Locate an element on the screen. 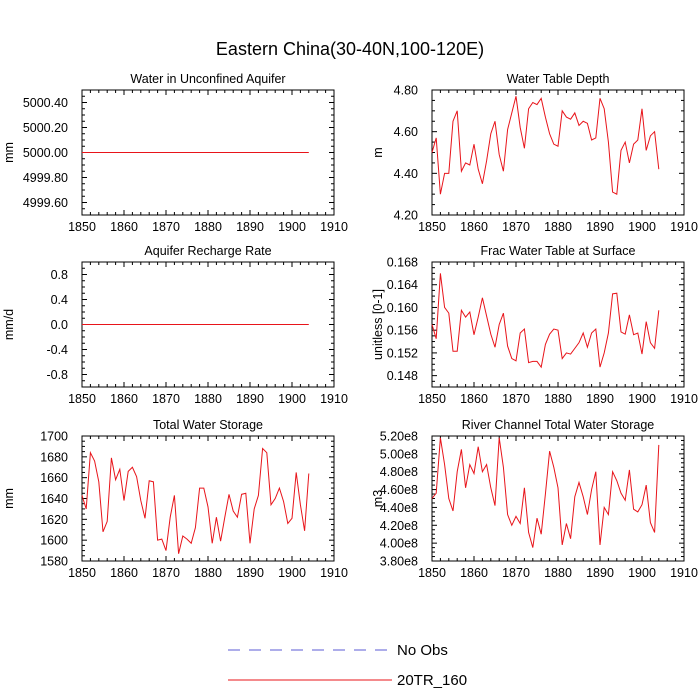 The image size is (700, 700). chart-title: Aquifer Recharge Rate is located at coordinates (207, 251).